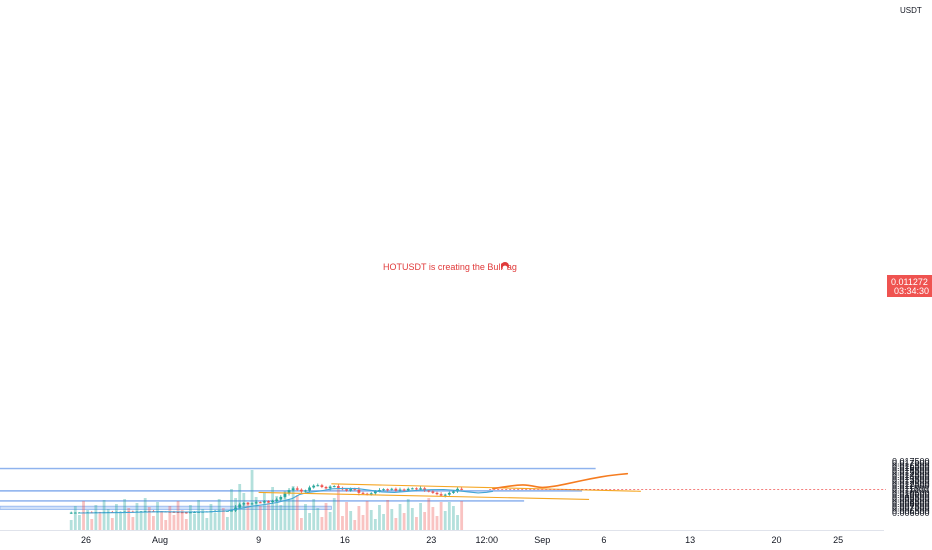 This screenshot has height=550, width=932. Describe the element at coordinates (486, 487) in the screenshot. I see `channel-upper` at that location.